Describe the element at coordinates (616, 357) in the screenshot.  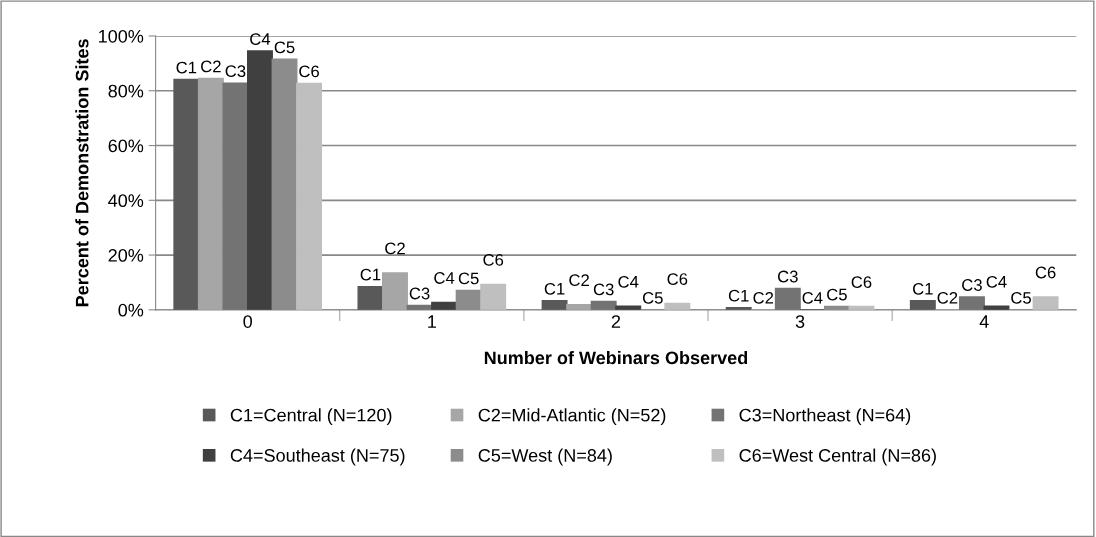
I see `x-axis-title: Number of Webinars Observed` at that location.